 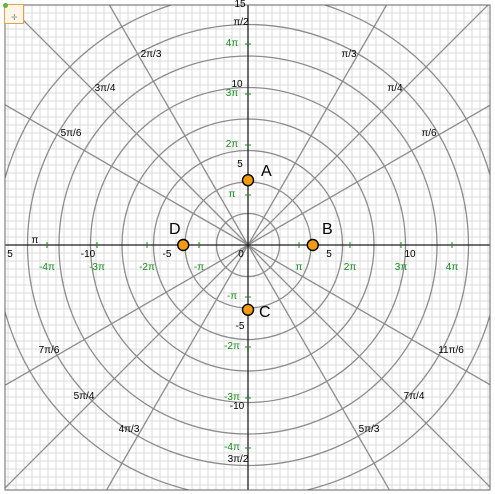 I want to click on point-b, so click(x=312, y=245).